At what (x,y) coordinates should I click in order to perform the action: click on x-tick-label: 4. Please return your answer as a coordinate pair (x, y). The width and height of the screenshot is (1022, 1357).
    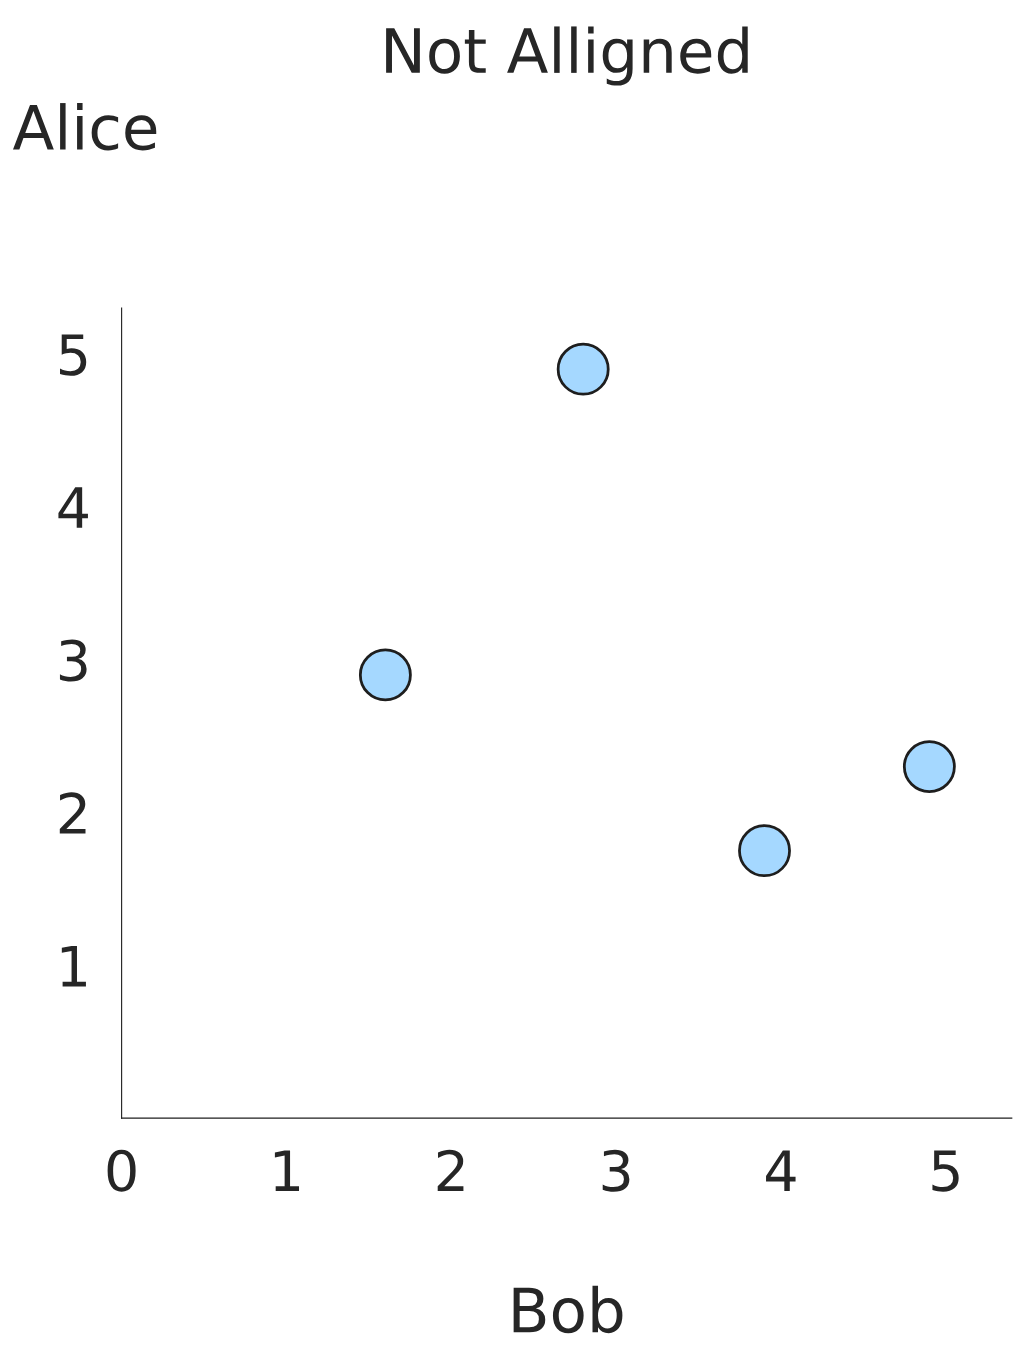
    Looking at the image, I should click on (781, 1170).